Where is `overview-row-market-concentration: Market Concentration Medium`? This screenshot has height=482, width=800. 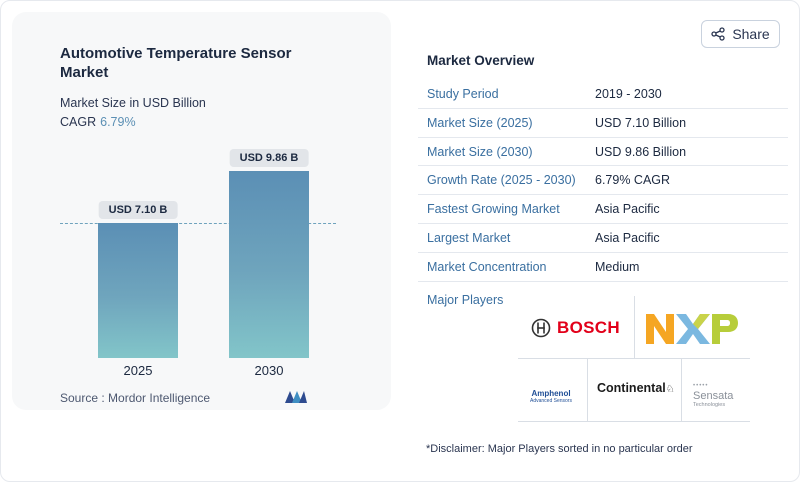 overview-row-market-concentration: Market Concentration Medium is located at coordinates (603, 267).